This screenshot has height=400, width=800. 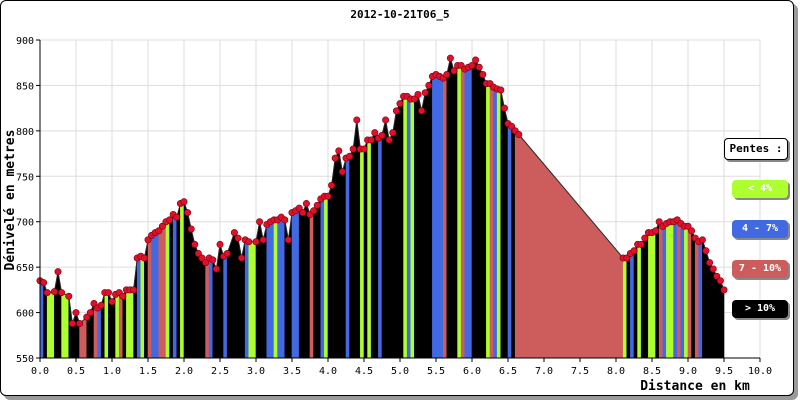 What do you see at coordinates (10, 200) in the screenshot?
I see `y-axis-label: Dénivelé en metres` at bounding box center [10, 200].